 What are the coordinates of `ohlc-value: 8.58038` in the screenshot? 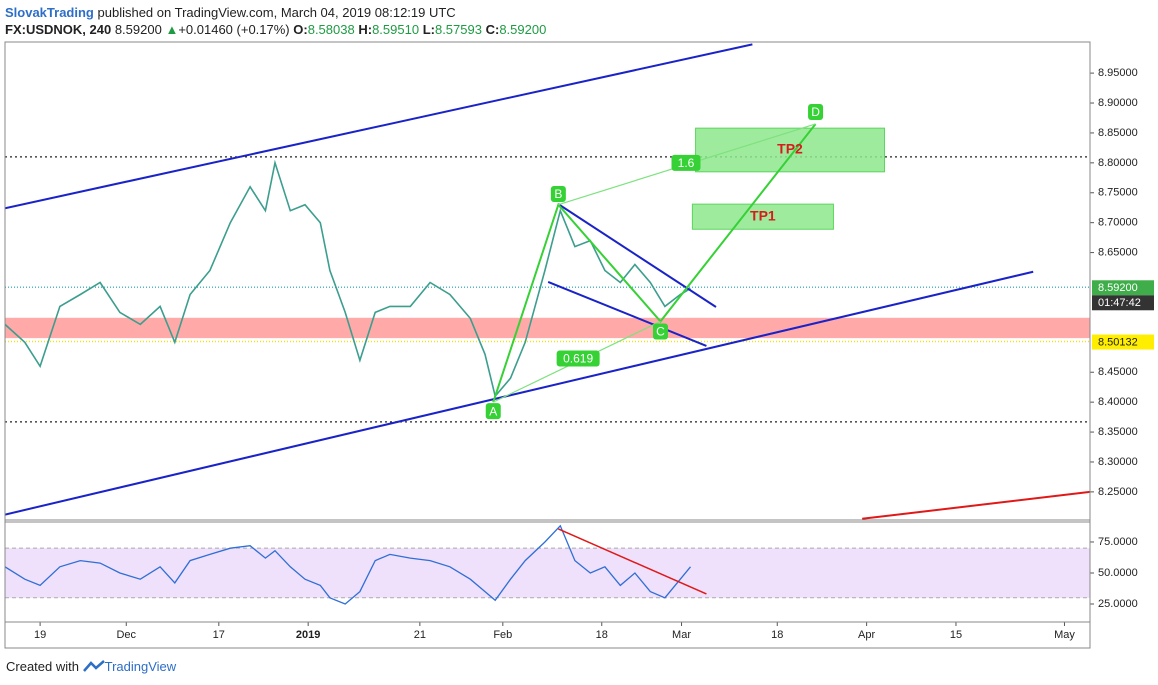 It's located at (331, 29).